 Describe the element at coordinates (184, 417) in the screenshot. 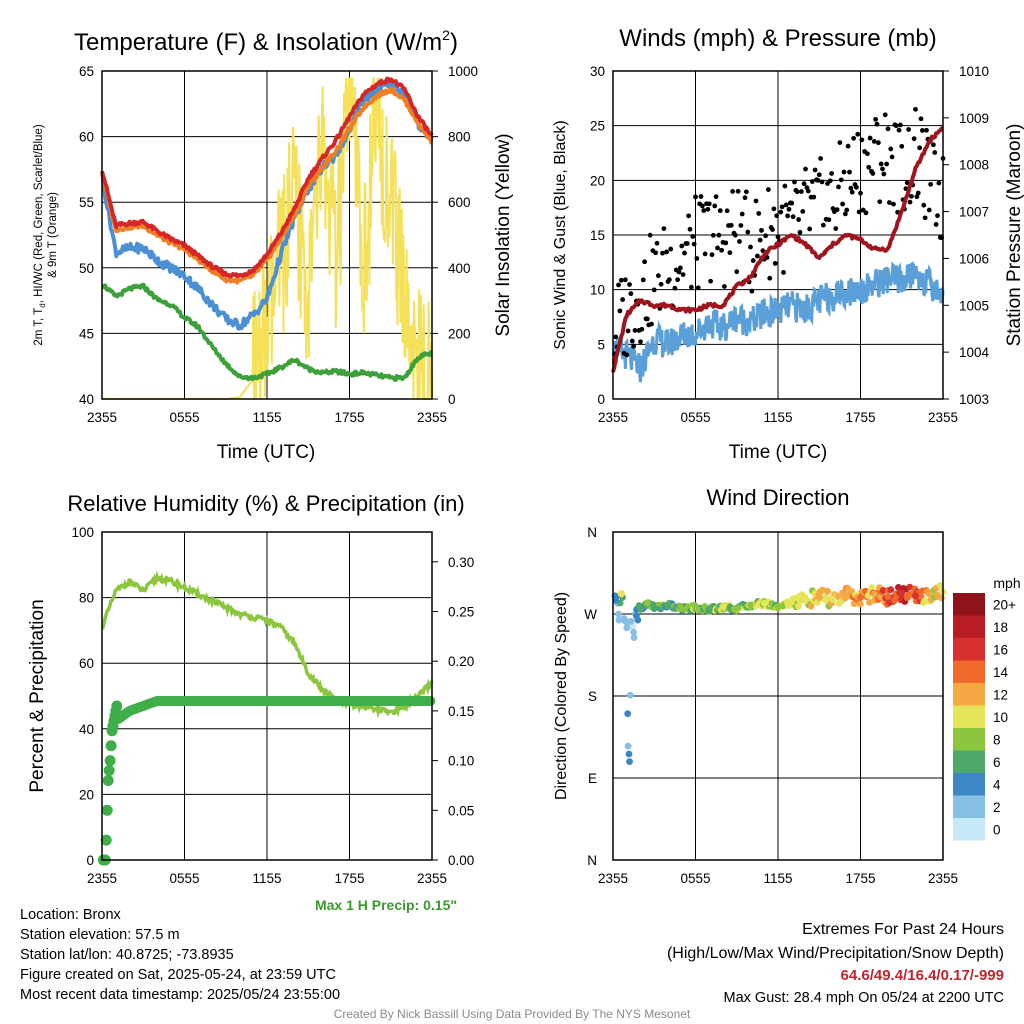

I see `x-tick-label: 0555` at that location.